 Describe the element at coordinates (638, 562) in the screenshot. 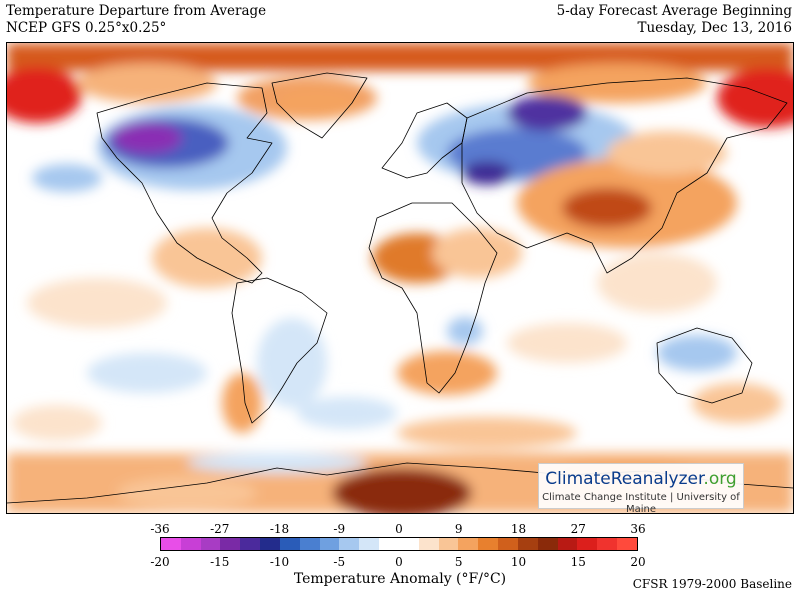

I see `tick-label-celsius: 20` at that location.